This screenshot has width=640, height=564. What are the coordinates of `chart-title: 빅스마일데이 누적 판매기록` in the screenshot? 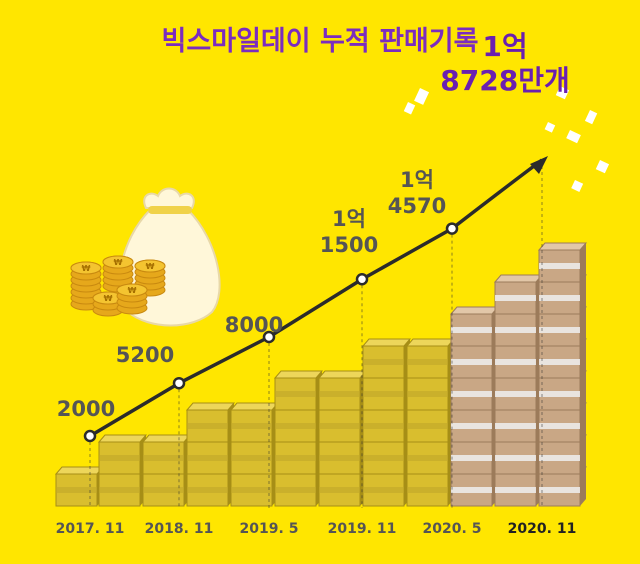 It's located at (320, 41).